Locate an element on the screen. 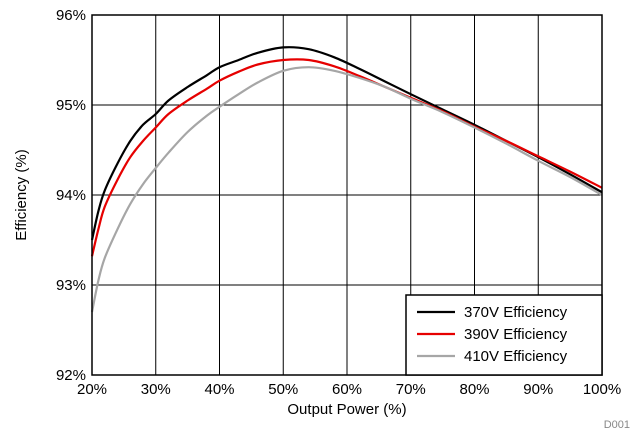 Image resolution: width=636 pixels, height=435 pixels. x-tick-label: 60% is located at coordinates (347, 389).